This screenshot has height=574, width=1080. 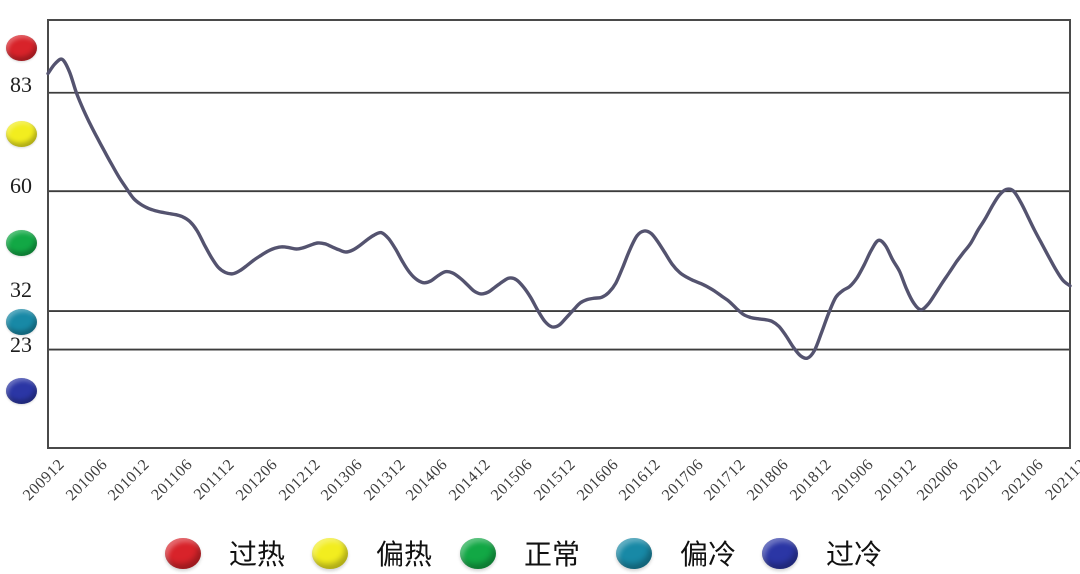 What do you see at coordinates (822, 554) in the screenshot?
I see `legend-item: 过冷` at bounding box center [822, 554].